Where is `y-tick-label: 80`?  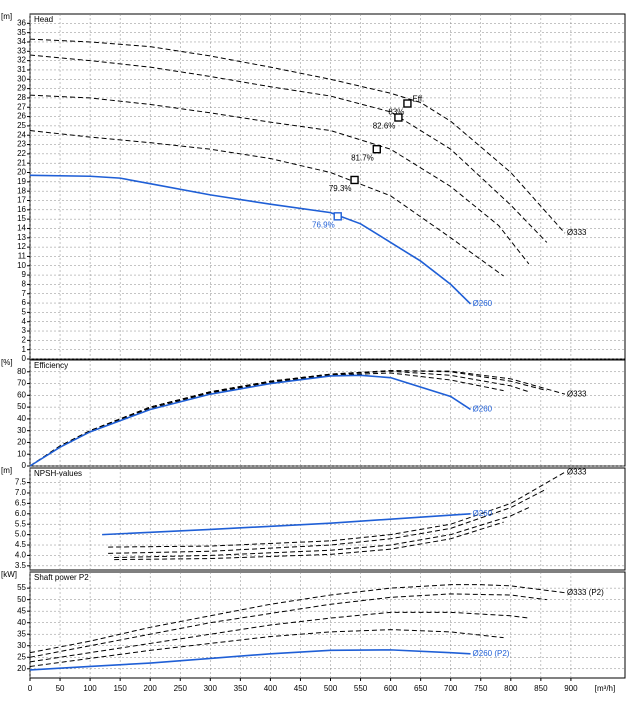 y-tick-label: 80 is located at coordinates (21, 371).